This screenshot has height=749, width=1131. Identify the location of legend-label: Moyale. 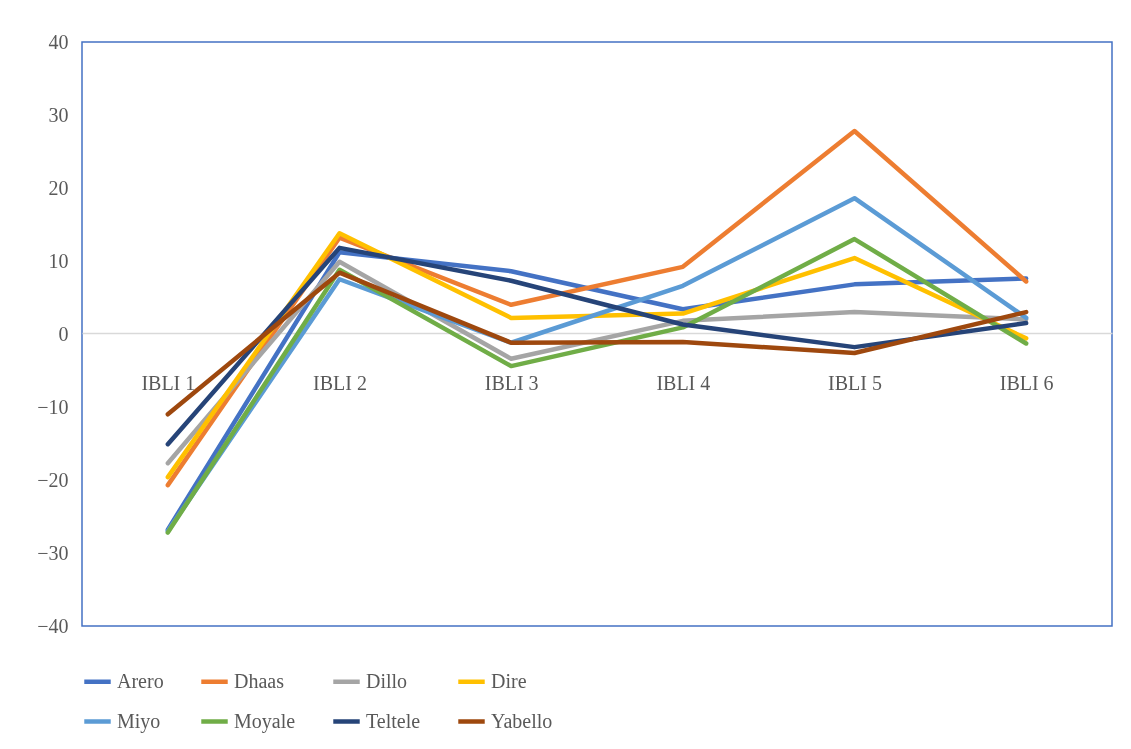
(265, 721).